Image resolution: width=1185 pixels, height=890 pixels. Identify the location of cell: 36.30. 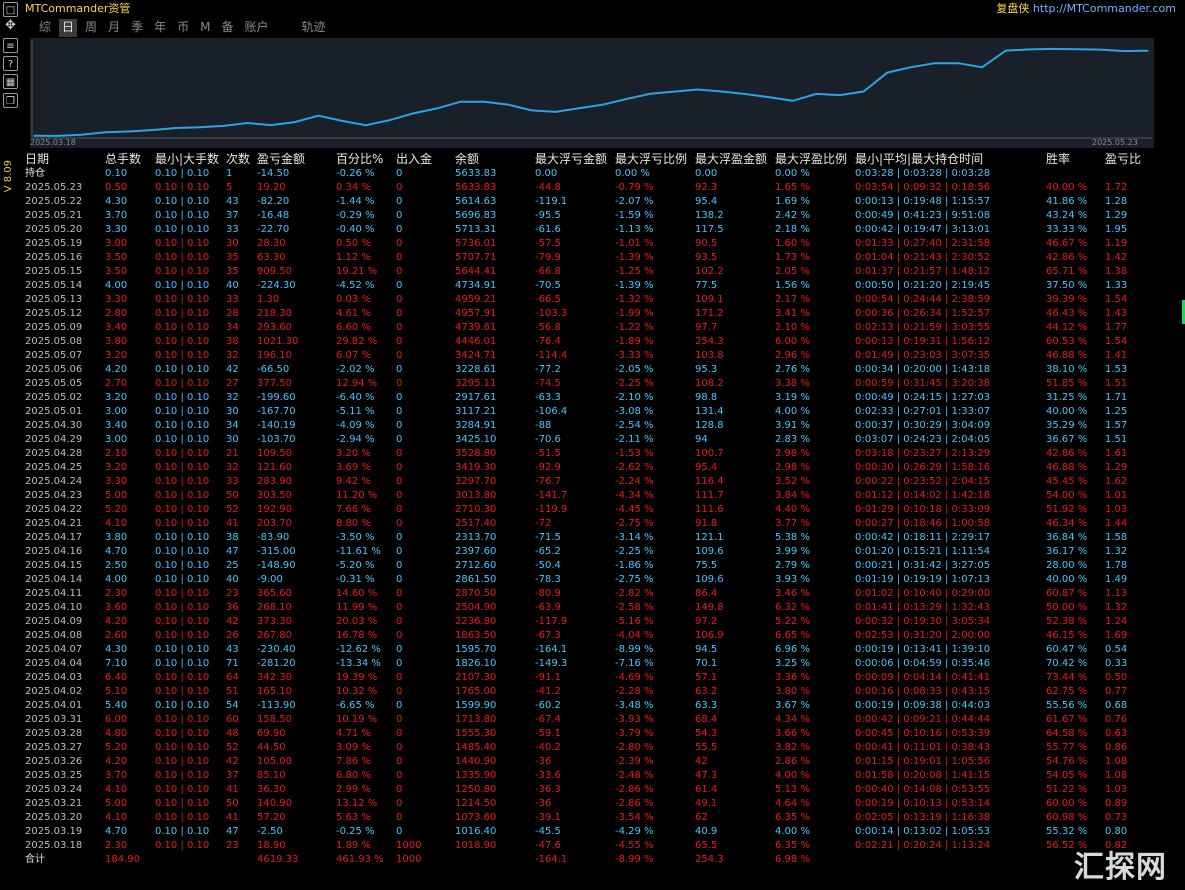
(271, 789).